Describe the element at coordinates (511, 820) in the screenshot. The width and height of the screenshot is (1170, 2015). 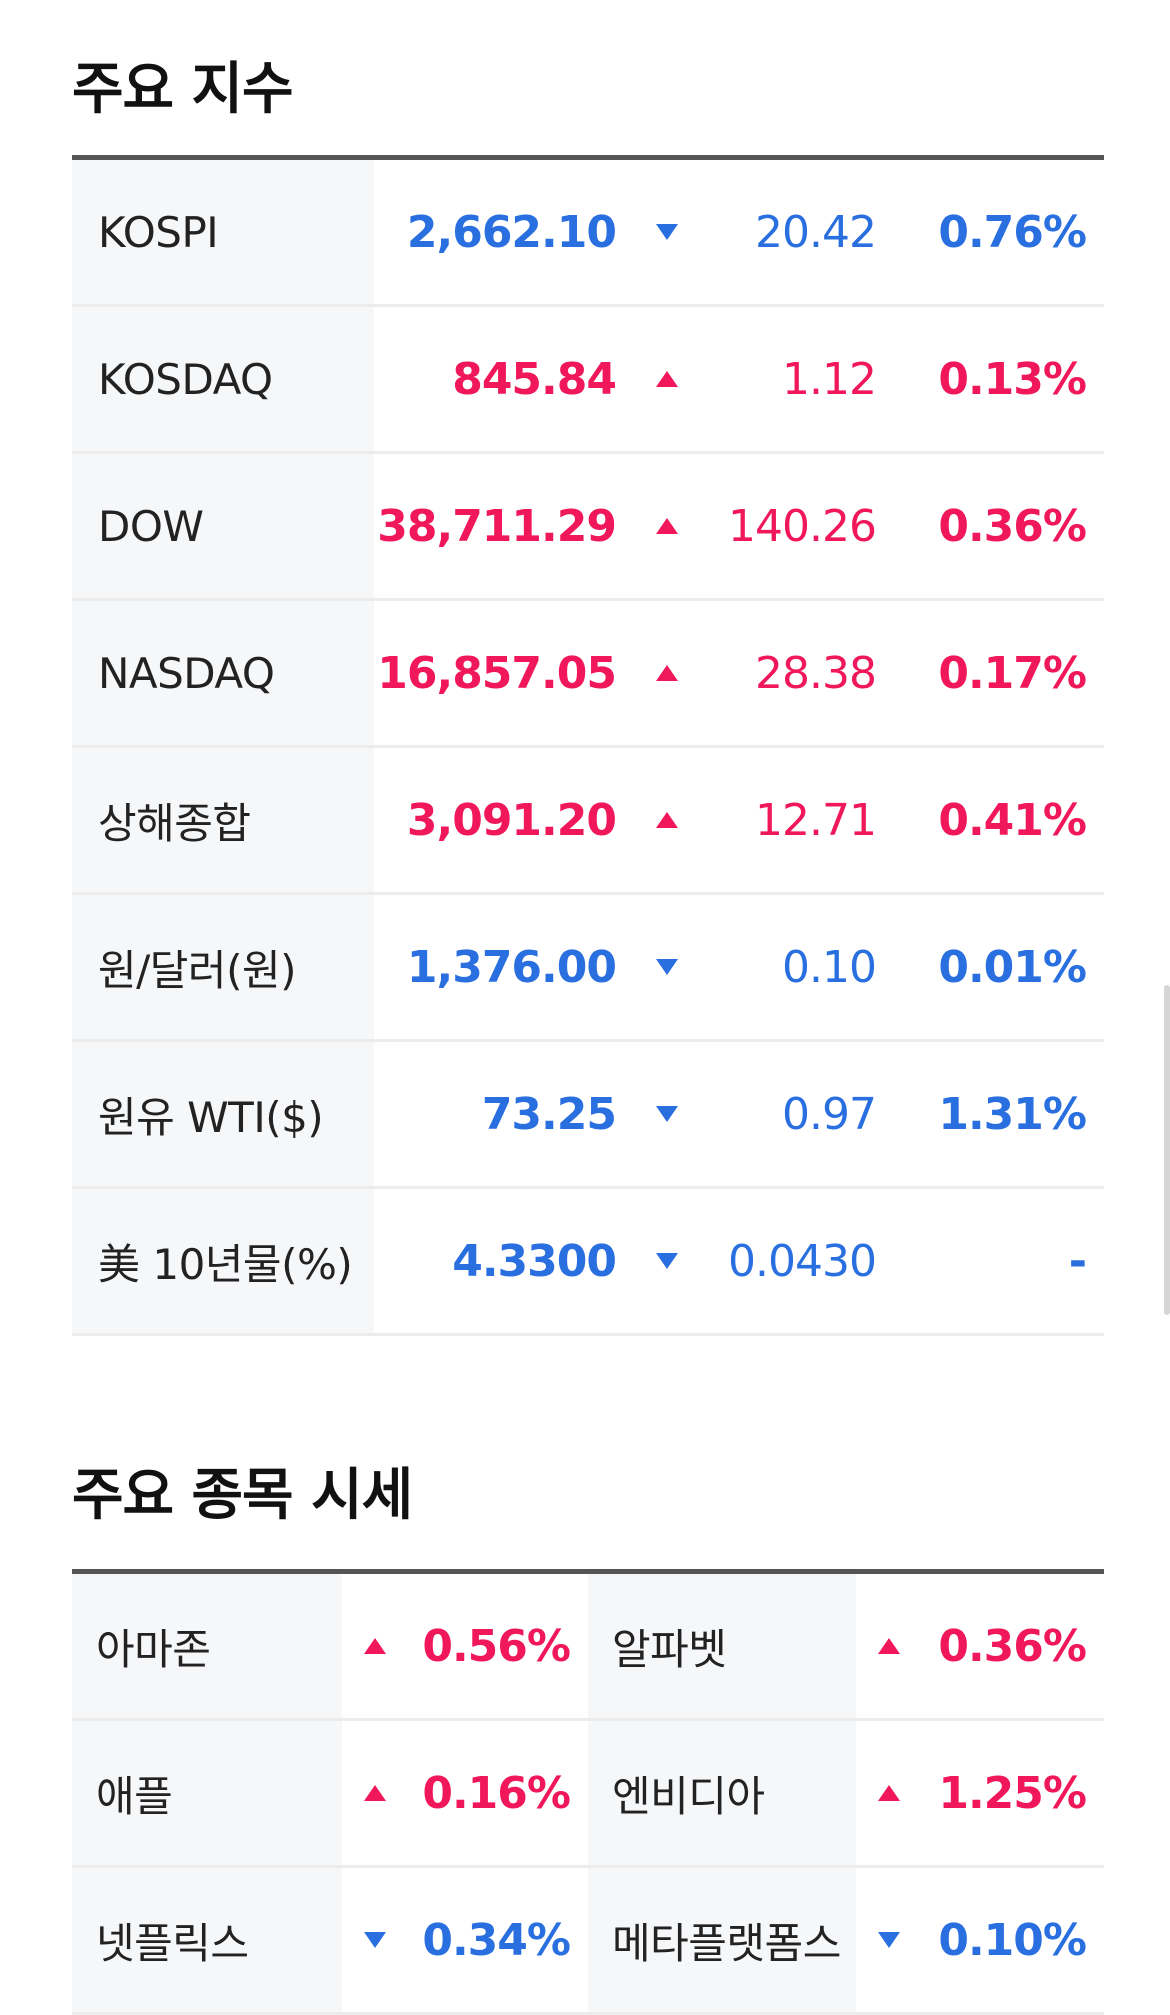
I see `index-value: 3,091.20` at that location.